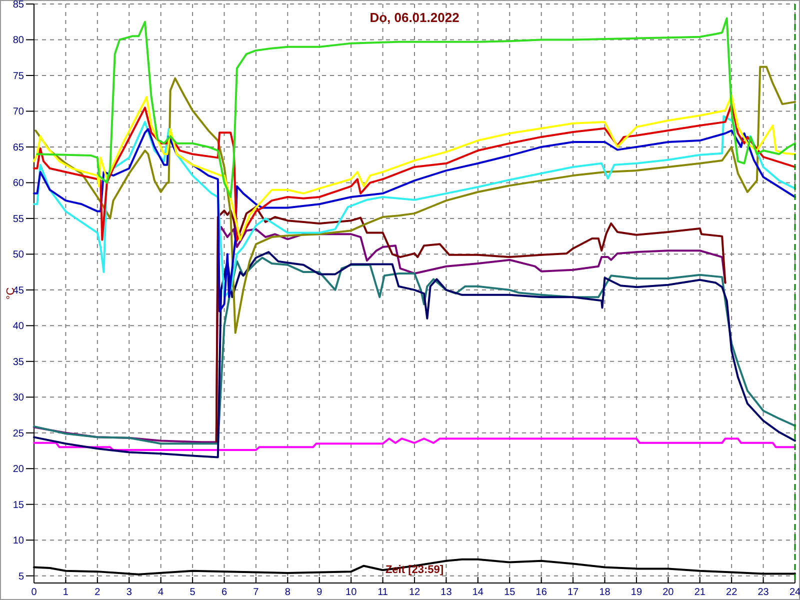 The width and height of the screenshot is (800, 600). Describe the element at coordinates (18, 398) in the screenshot. I see `y-tick-label: 30` at that location.